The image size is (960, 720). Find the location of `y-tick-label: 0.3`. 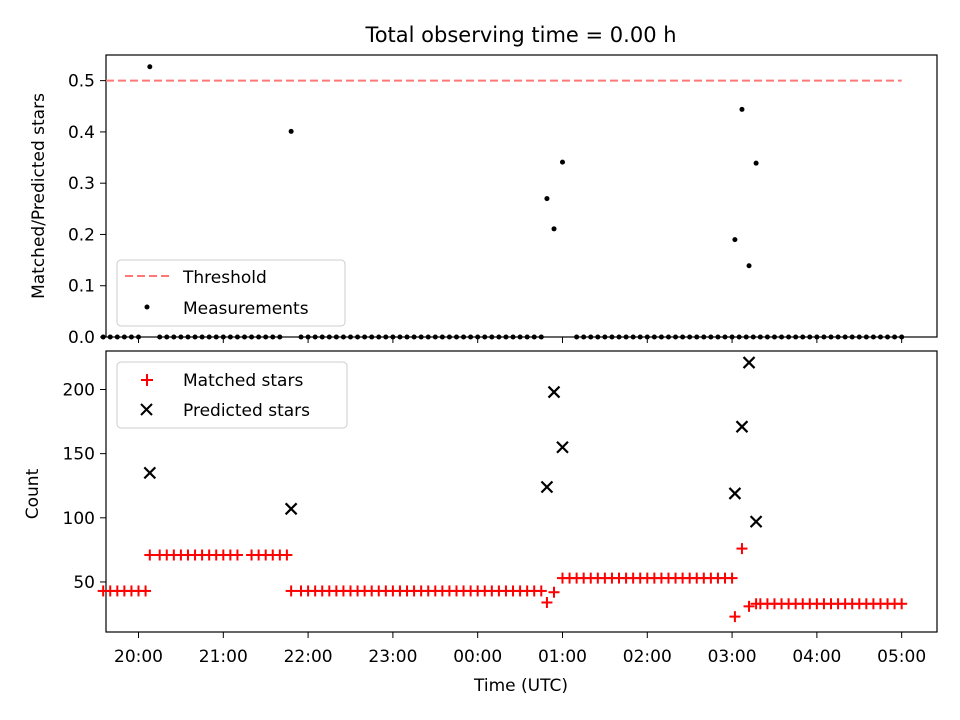

y-tick-label: 0.3 is located at coordinates (81, 184).